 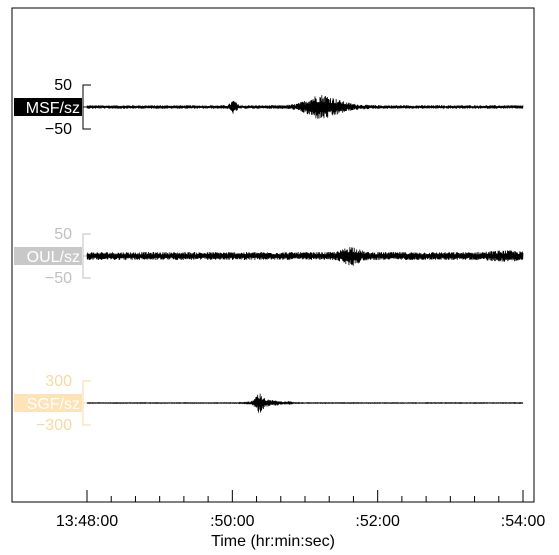 I want to click on station-label: MSF/sz, so click(x=53, y=108).